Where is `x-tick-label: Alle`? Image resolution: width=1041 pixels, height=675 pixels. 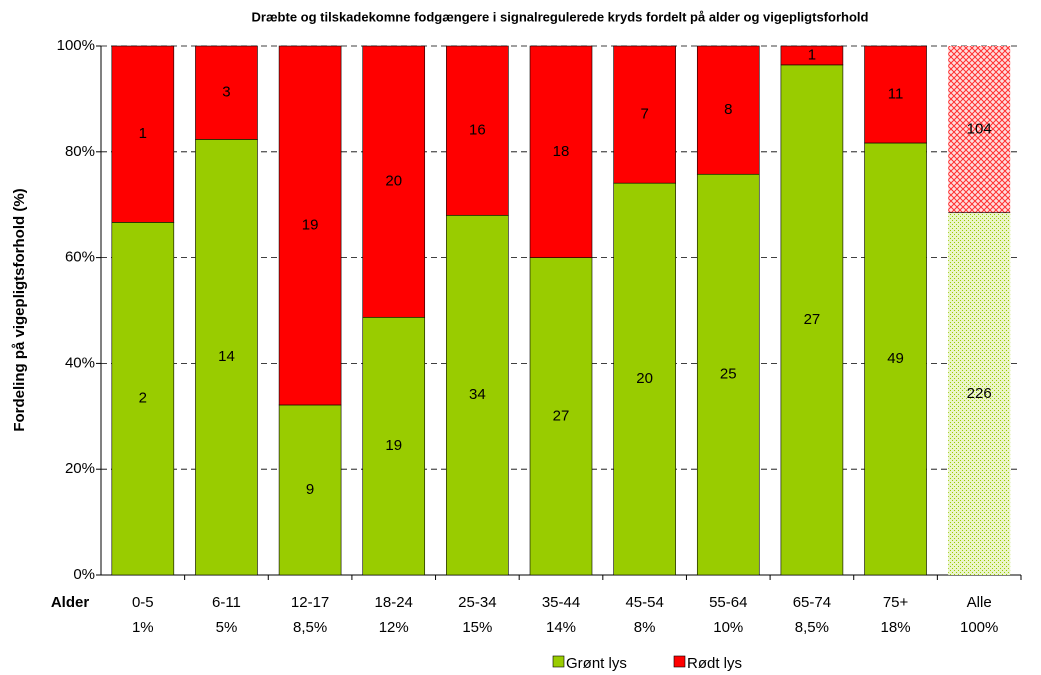
x-tick-label: Alle is located at coordinates (979, 602).